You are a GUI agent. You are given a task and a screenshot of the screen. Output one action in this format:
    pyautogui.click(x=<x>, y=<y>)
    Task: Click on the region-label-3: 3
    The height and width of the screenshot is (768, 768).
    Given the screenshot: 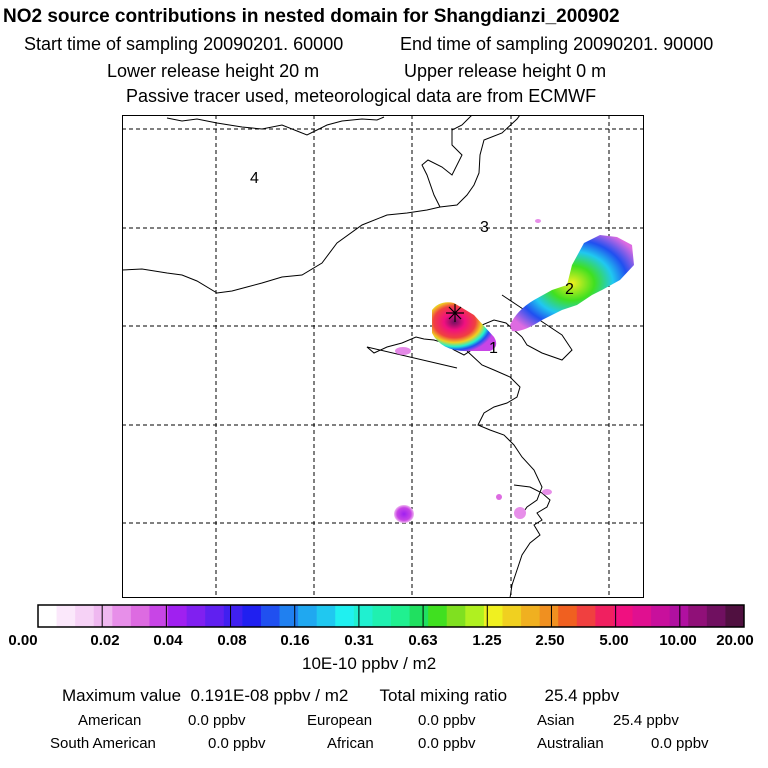 What is the action you would take?
    pyautogui.click(x=484, y=227)
    